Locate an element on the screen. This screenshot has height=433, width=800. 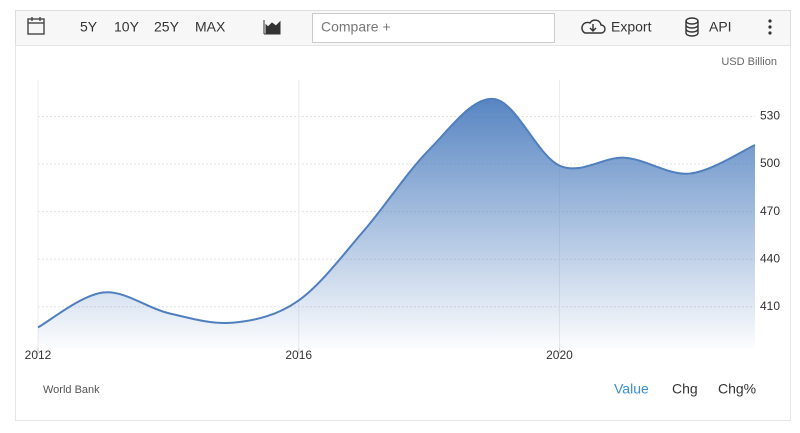
x-tick-label: 2020 is located at coordinates (559, 355).